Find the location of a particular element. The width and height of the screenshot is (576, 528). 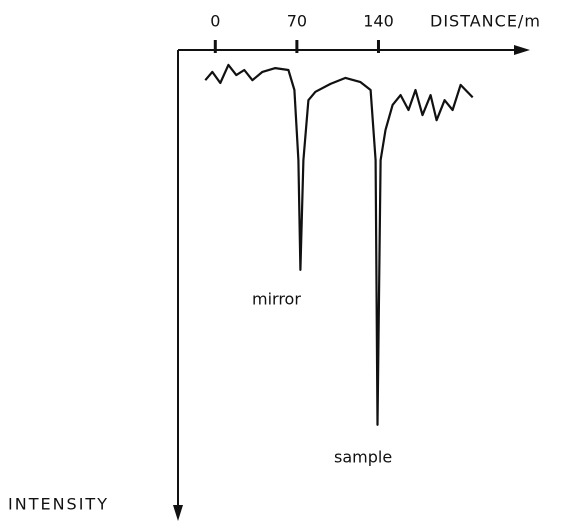

y-axis-arrow is located at coordinates (178, 513).